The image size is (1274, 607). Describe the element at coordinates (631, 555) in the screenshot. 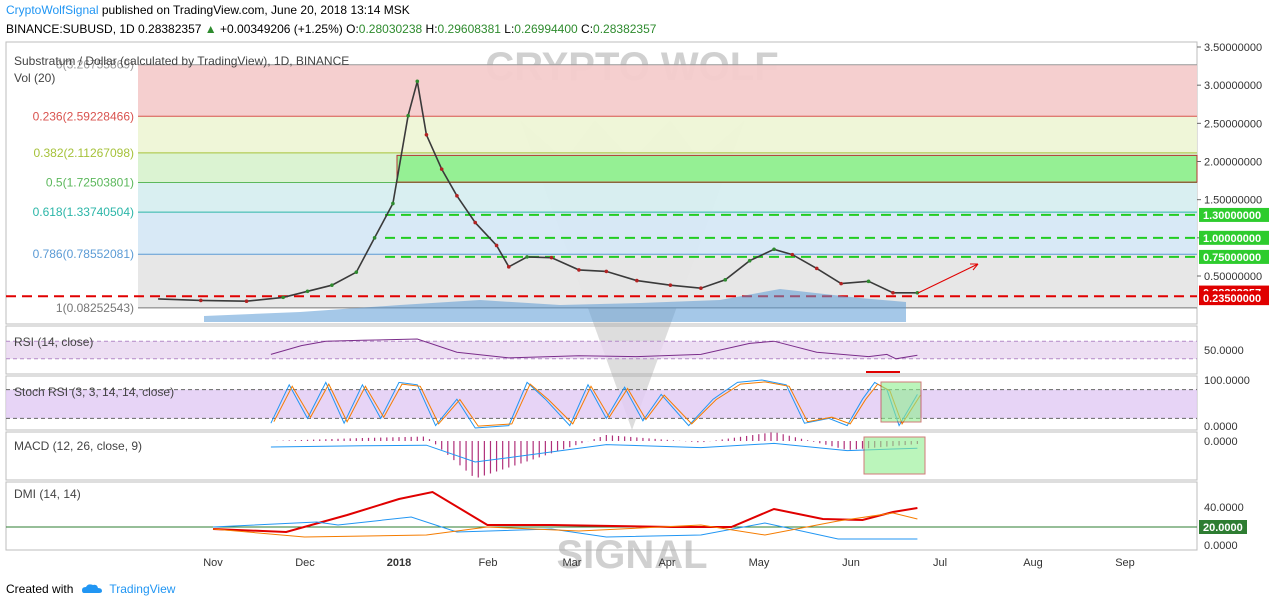

I see `watermark-bottom-text: SIGNAL` at that location.